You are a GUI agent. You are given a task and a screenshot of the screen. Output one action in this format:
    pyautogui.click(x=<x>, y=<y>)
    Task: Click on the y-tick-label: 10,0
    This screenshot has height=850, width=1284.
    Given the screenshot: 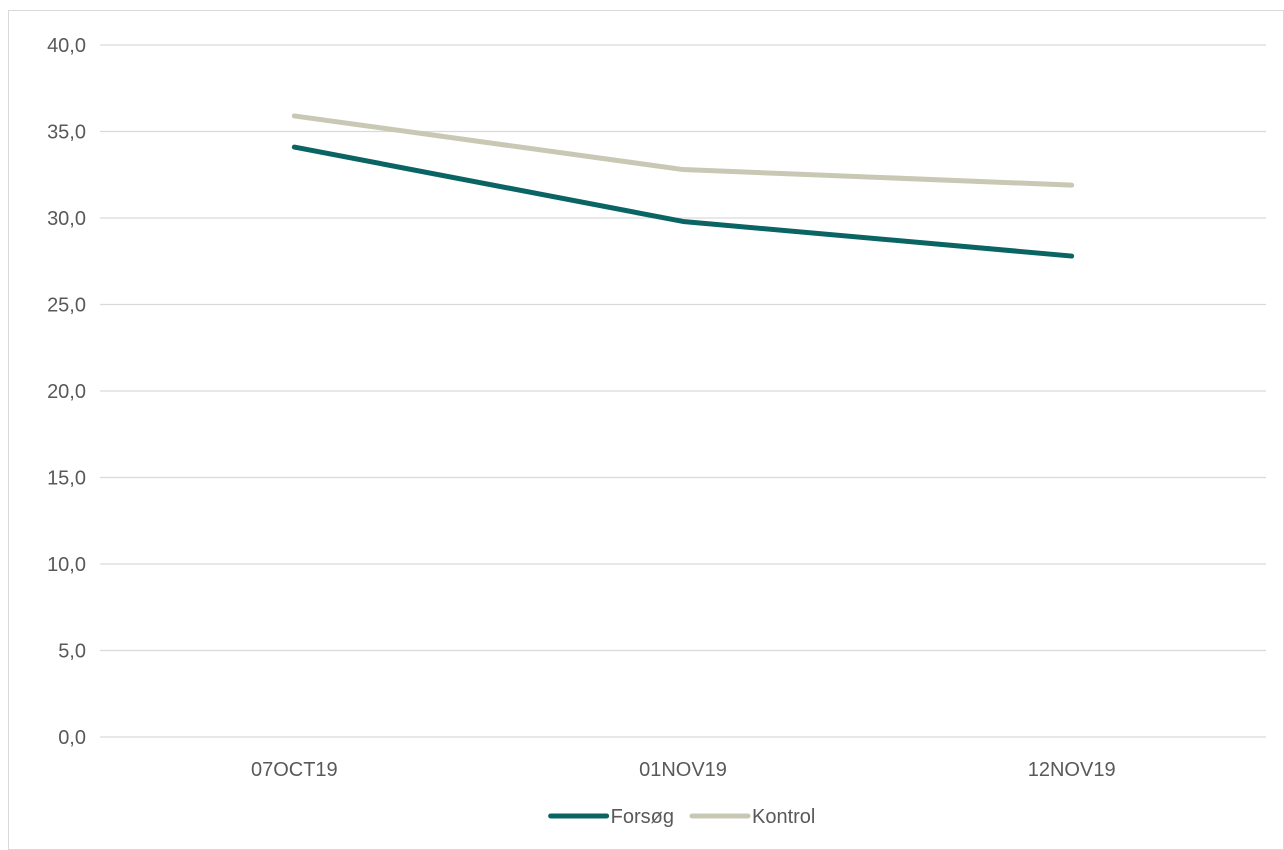 What is the action you would take?
    pyautogui.click(x=66, y=565)
    